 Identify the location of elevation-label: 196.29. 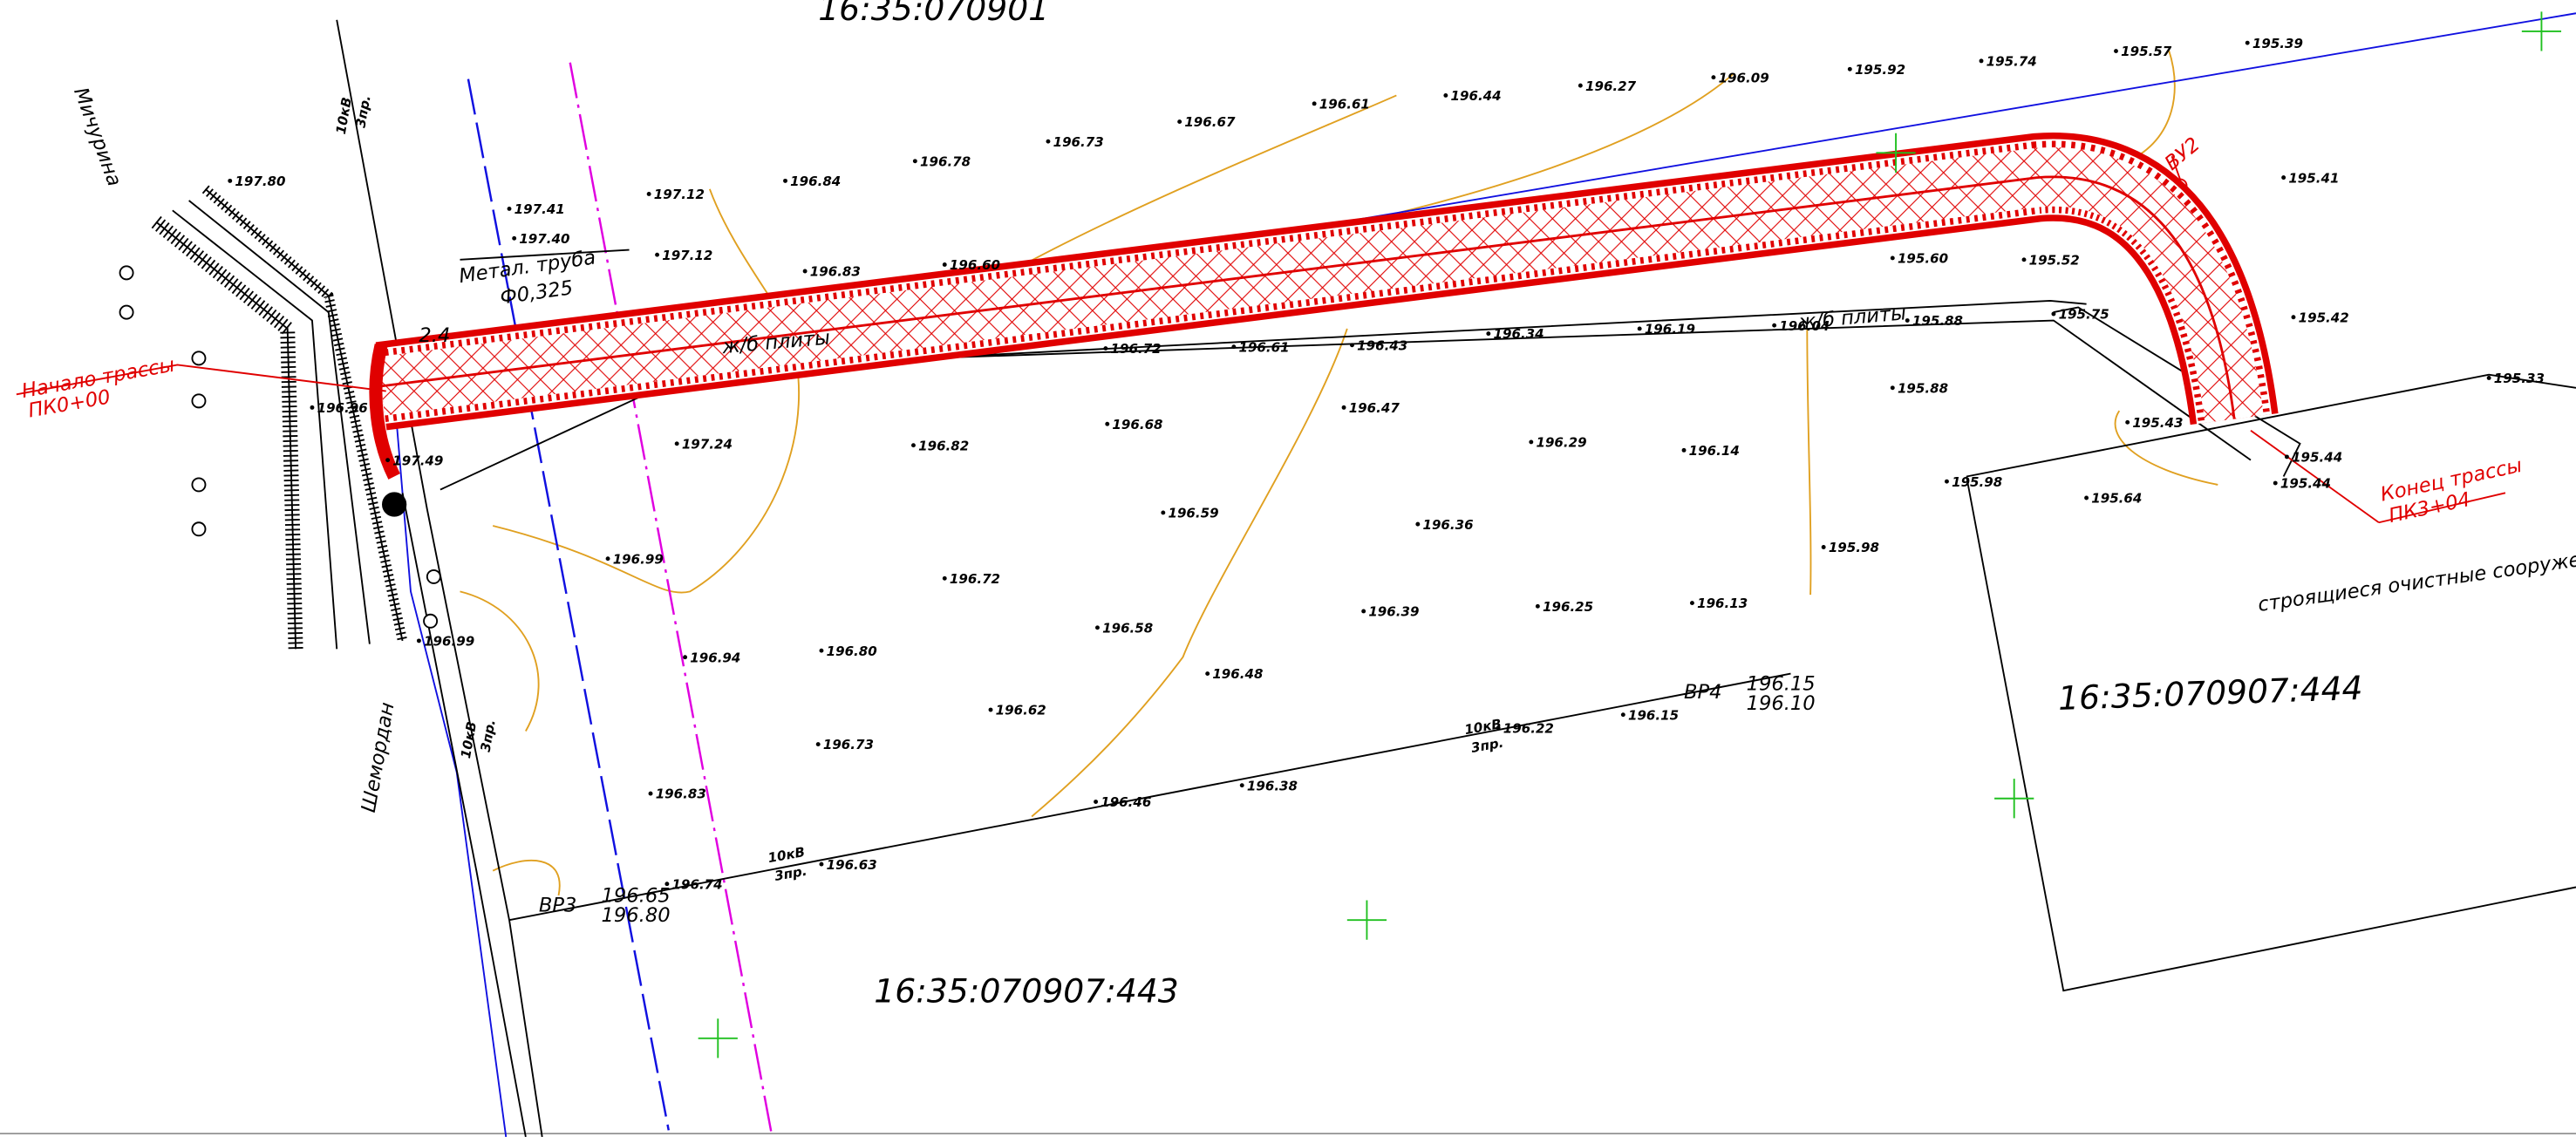
(1561, 443).